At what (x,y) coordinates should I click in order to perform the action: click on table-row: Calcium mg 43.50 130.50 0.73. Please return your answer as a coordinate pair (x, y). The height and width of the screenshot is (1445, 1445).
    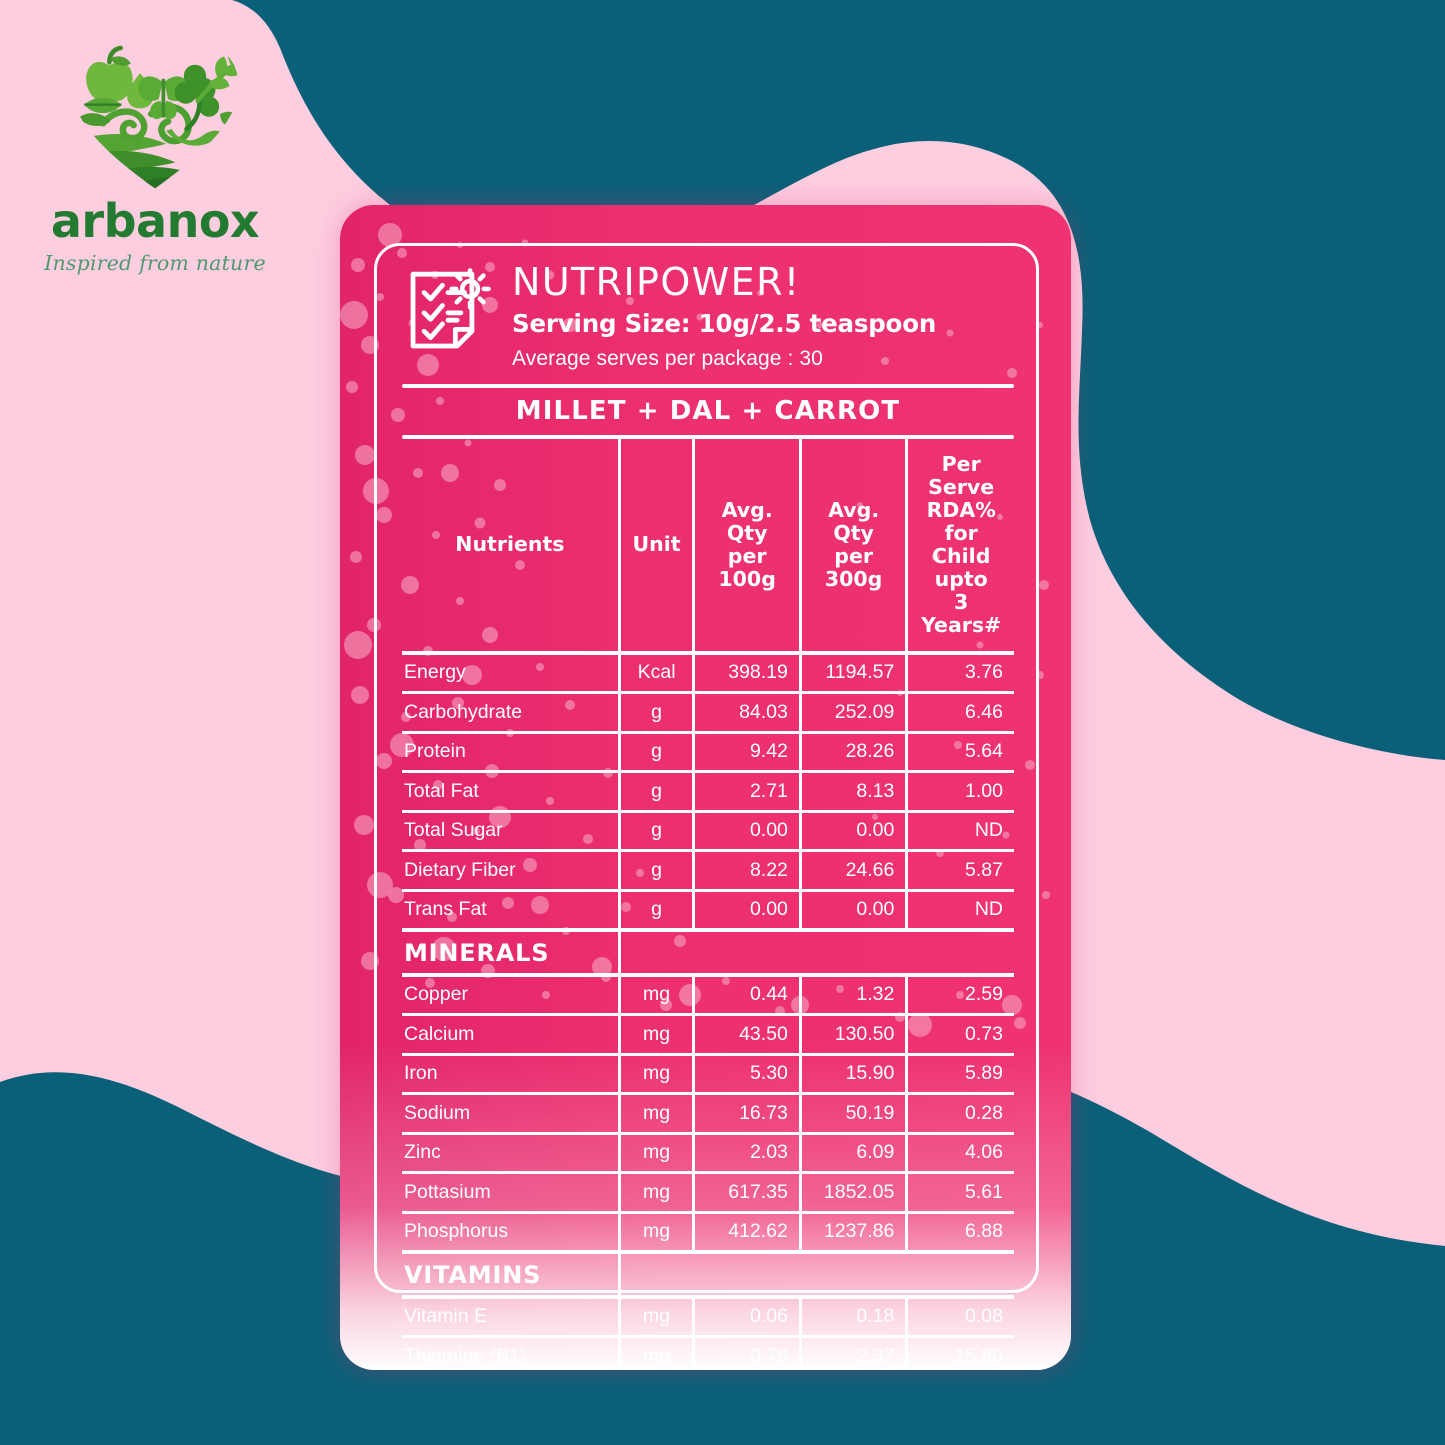
    Looking at the image, I should click on (708, 1035).